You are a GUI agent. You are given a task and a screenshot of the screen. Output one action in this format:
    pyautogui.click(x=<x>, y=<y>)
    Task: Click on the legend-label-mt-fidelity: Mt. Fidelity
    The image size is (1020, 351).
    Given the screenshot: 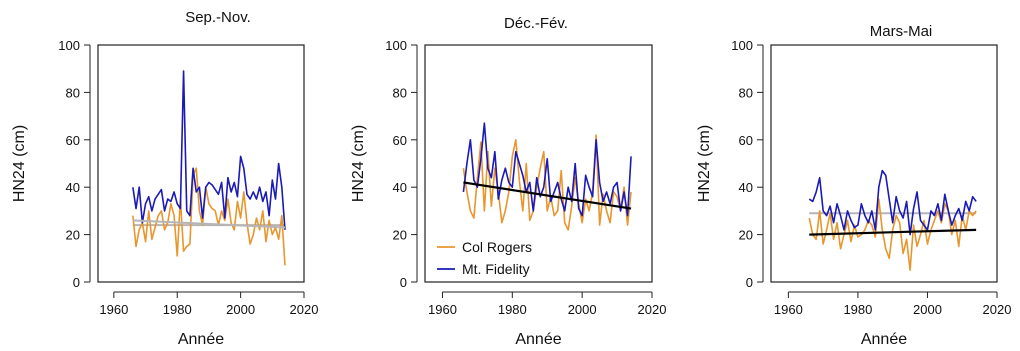 What is the action you would take?
    pyautogui.click(x=496, y=269)
    